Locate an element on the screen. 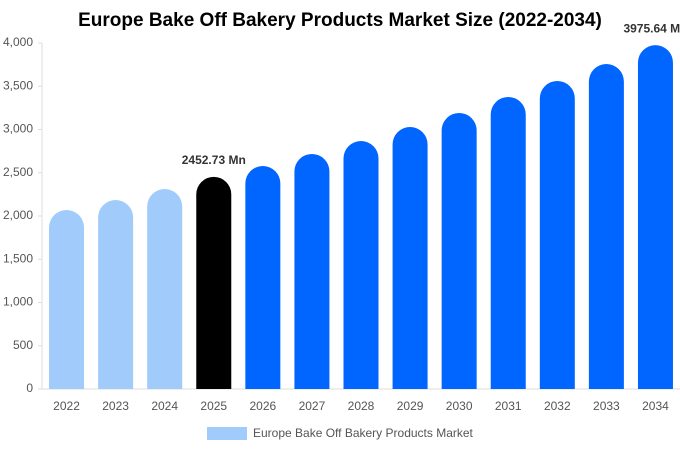 The height and width of the screenshot is (450, 680). x-tick-label: 2022 is located at coordinates (66, 406).